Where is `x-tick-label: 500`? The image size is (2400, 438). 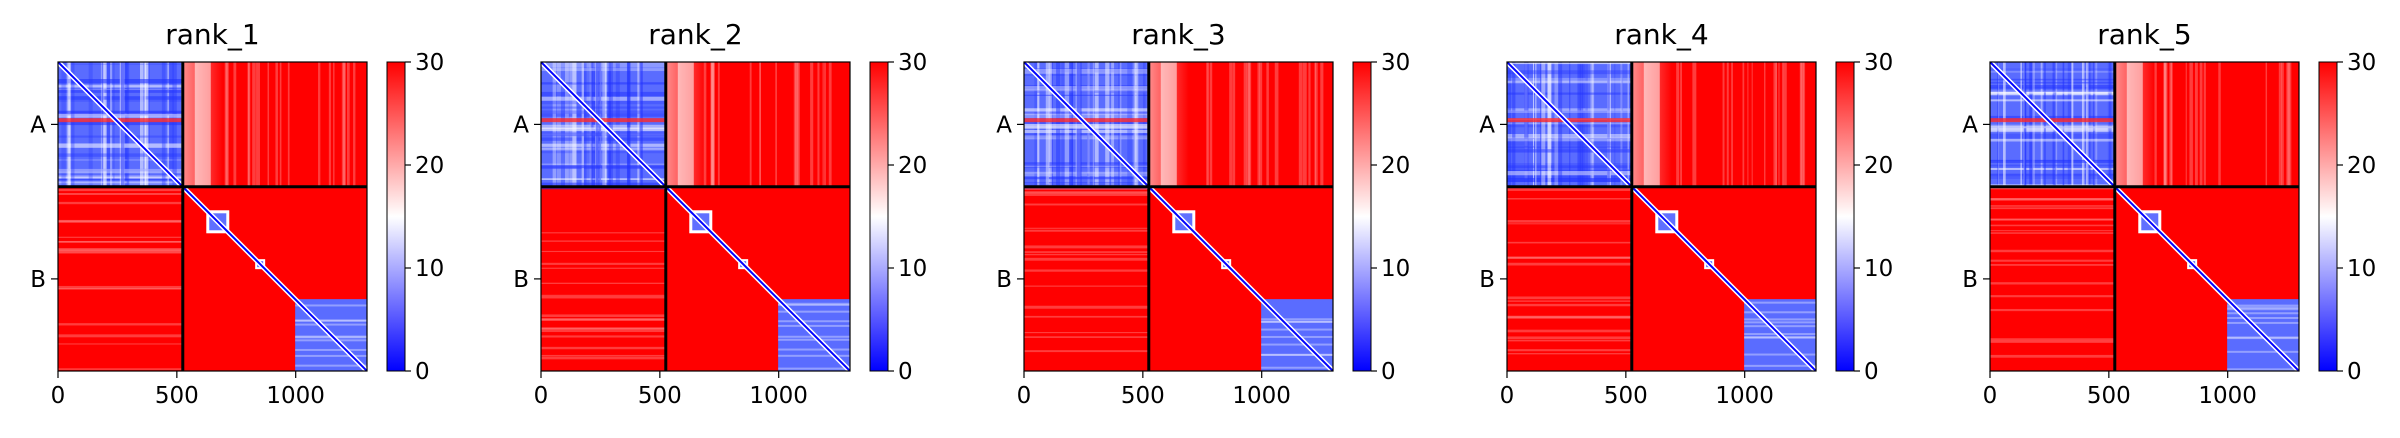 x-tick-label: 500 is located at coordinates (177, 396).